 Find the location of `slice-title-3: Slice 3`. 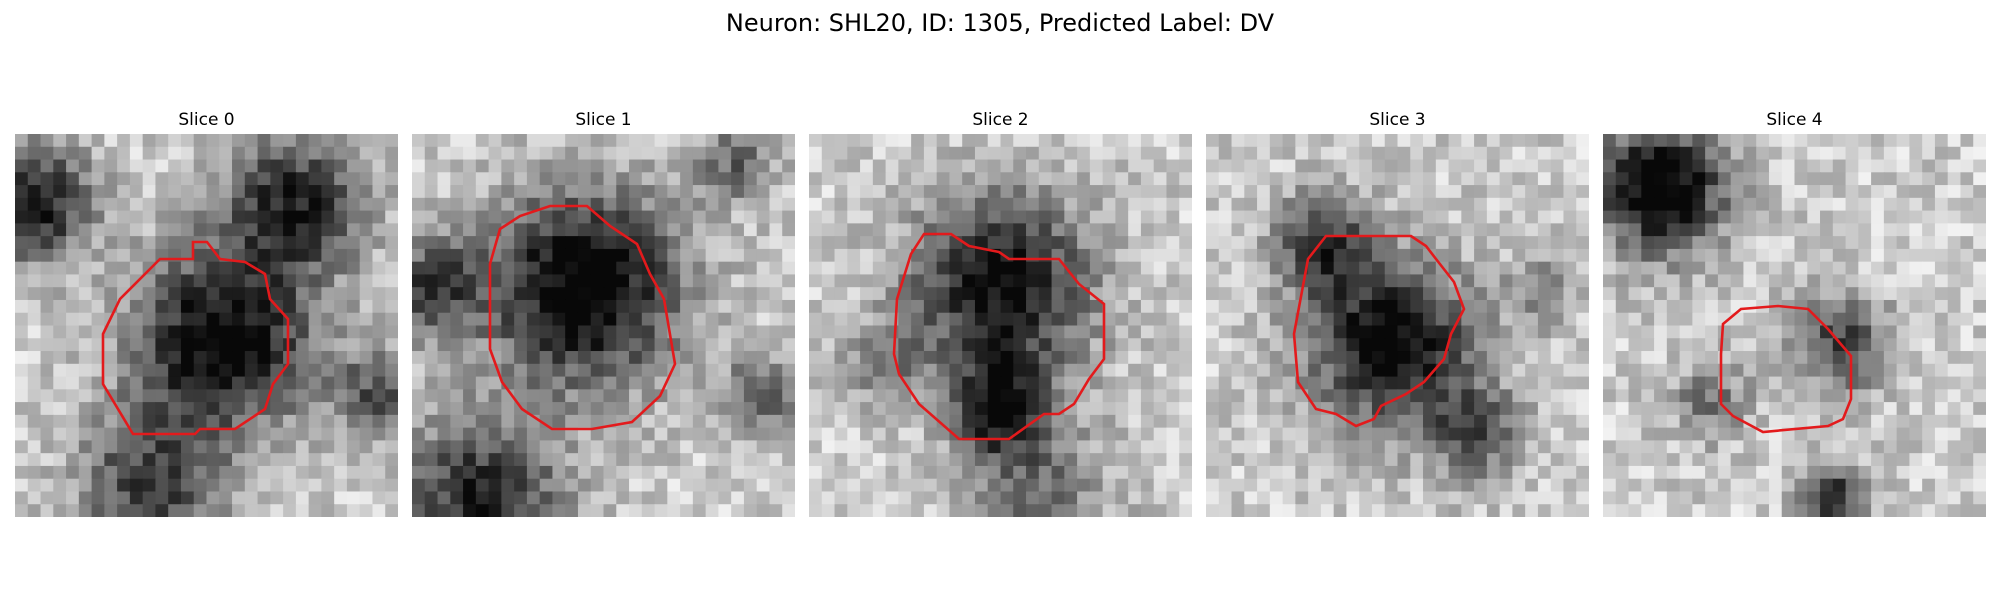

slice-title-3: Slice 3 is located at coordinates (1397, 120).